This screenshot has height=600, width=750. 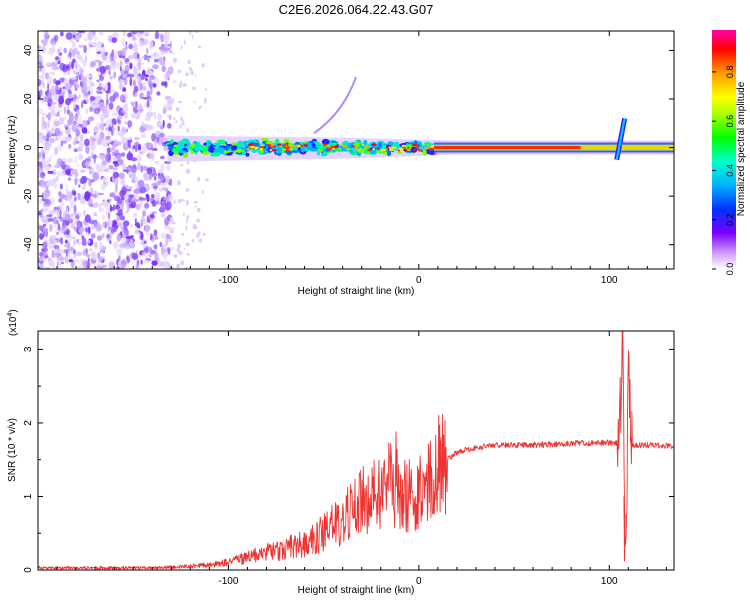 What do you see at coordinates (356, 9) in the screenshot?
I see `figure-title: C2E6.2026.064.22.43.G07` at bounding box center [356, 9].